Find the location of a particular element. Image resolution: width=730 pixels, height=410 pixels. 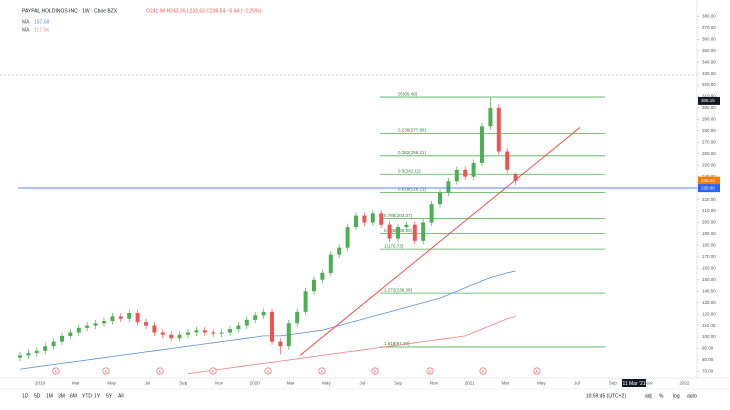

range-button: 1M is located at coordinates (49, 396).